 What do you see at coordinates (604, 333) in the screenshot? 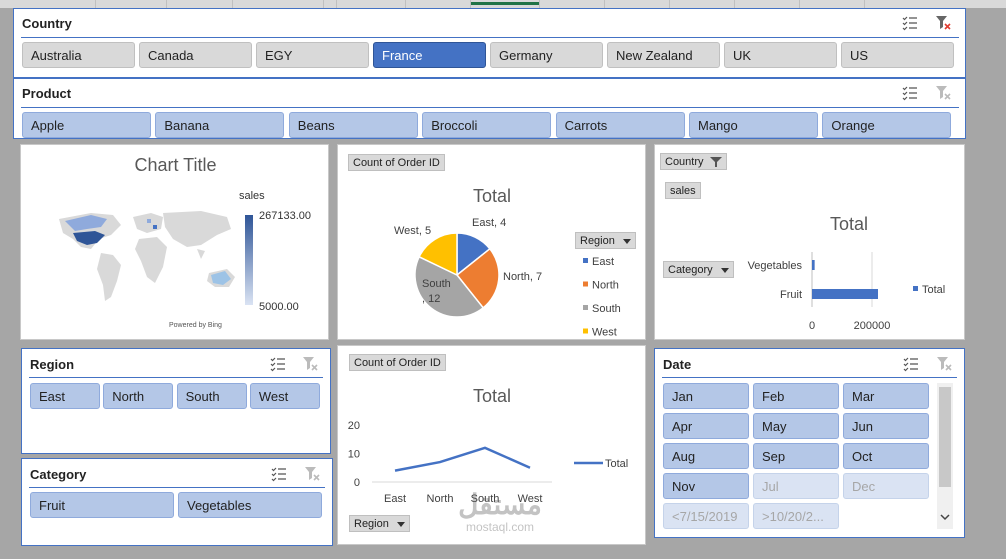
I see `pie-legend-label-west: West` at bounding box center [604, 333].